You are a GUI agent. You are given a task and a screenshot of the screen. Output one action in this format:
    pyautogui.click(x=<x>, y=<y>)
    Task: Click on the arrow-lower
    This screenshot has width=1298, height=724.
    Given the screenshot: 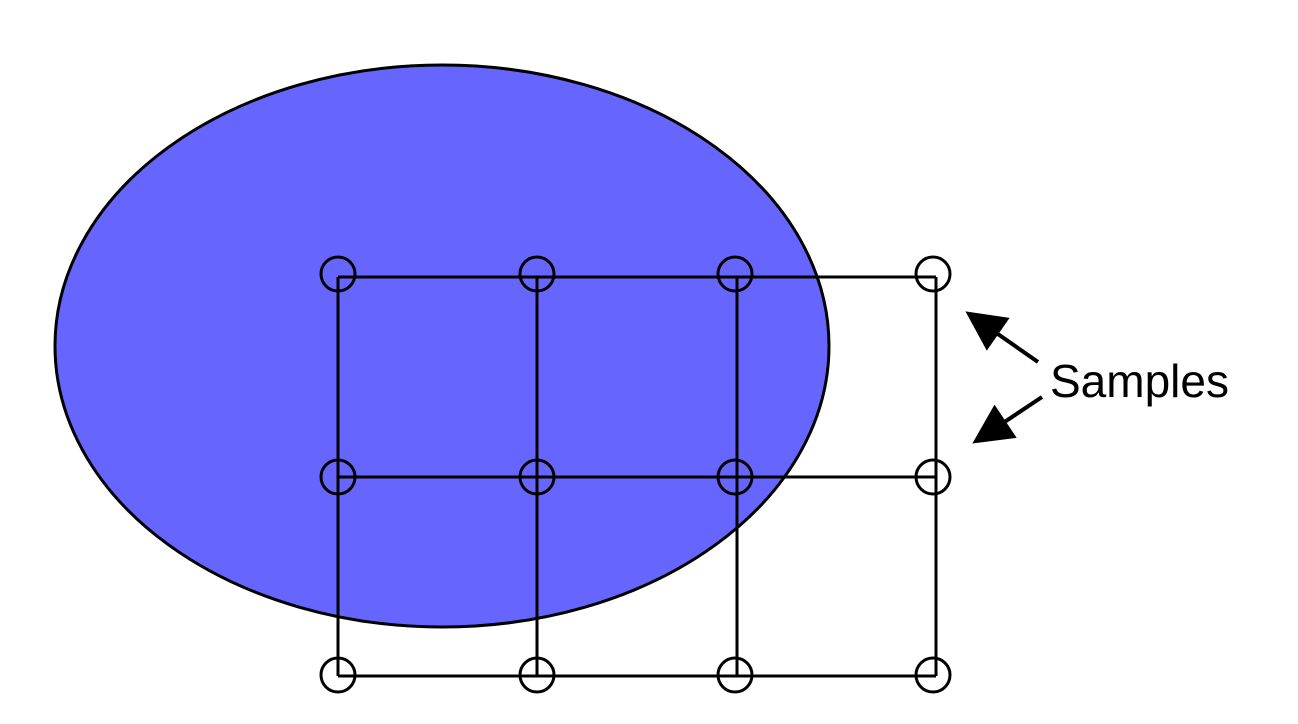 What is the action you would take?
    pyautogui.click(x=1008, y=419)
    